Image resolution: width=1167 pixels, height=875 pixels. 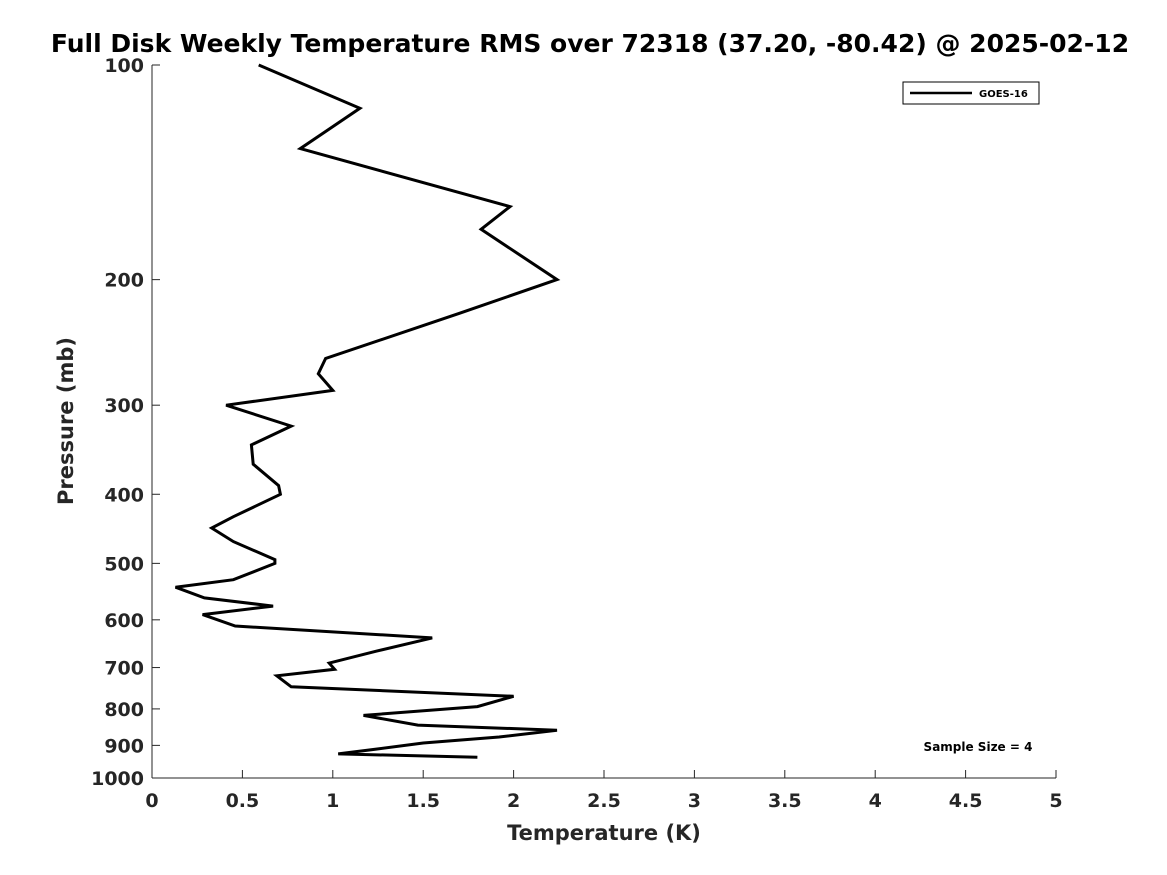 I want to click on x-axis-label: Temperature (K), so click(x=604, y=833).